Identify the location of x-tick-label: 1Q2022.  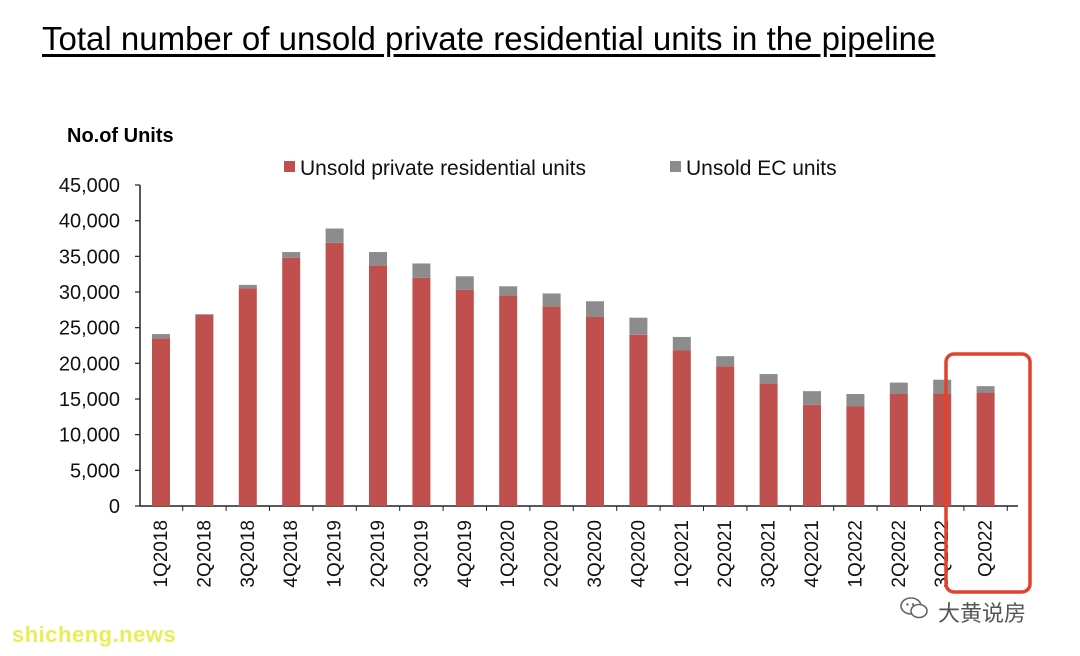
(855, 554).